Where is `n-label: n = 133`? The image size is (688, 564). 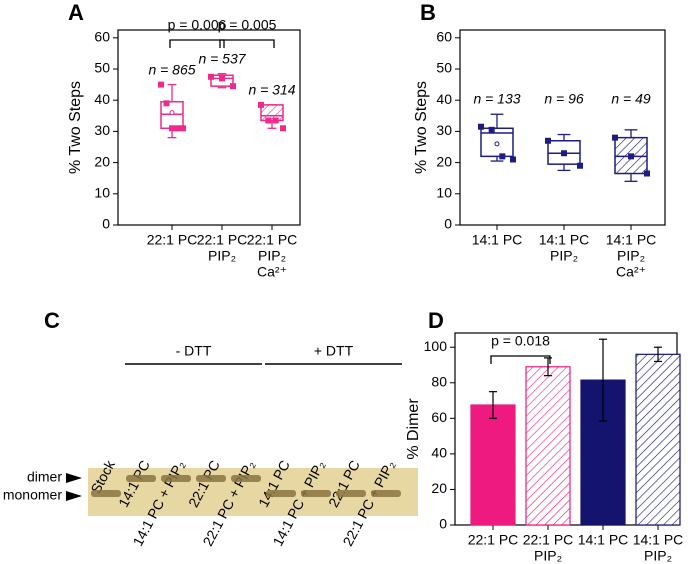
n-label: n = 133 is located at coordinates (496, 99).